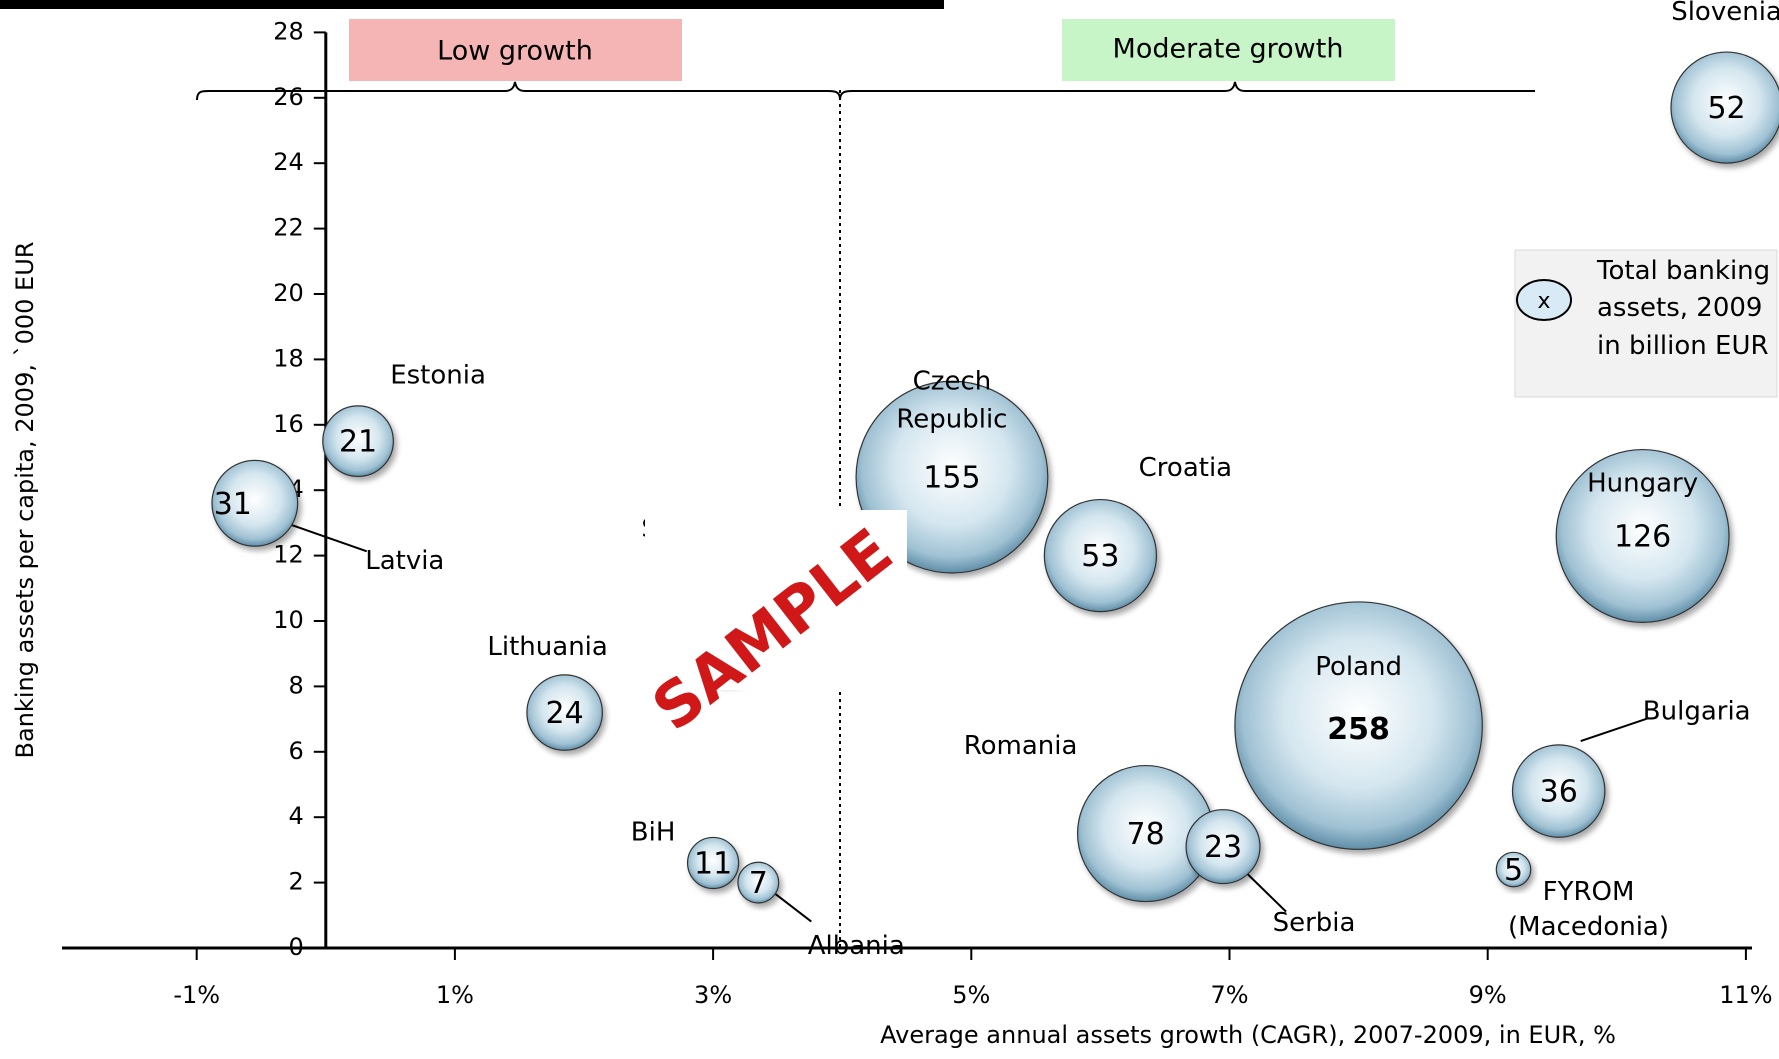 This screenshot has height=1059, width=1779. I want to click on bubble-label-albania: Albania, so click(856, 946).